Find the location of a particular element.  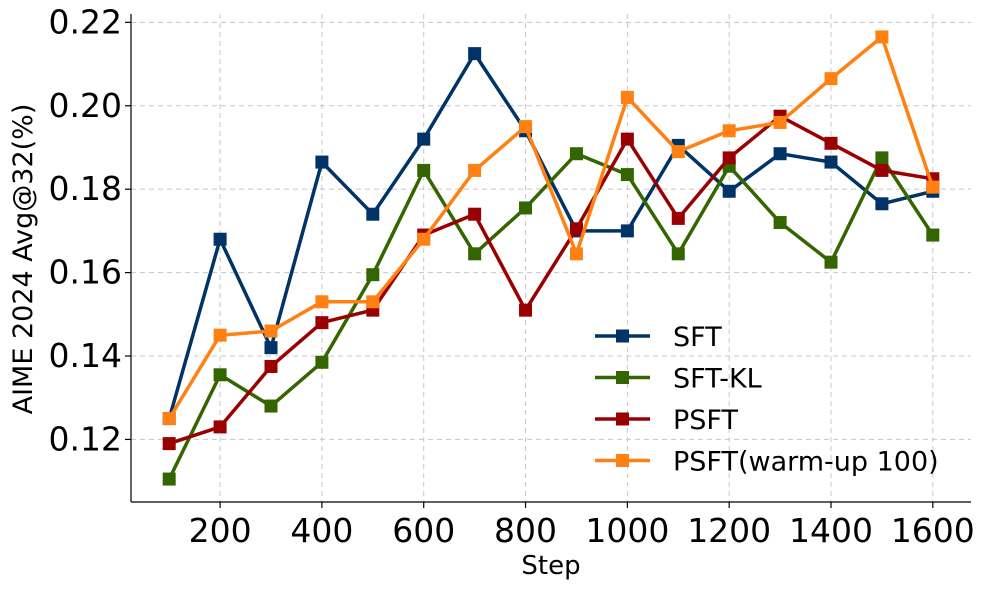

legend-label: SFT-KL is located at coordinates (717, 379).